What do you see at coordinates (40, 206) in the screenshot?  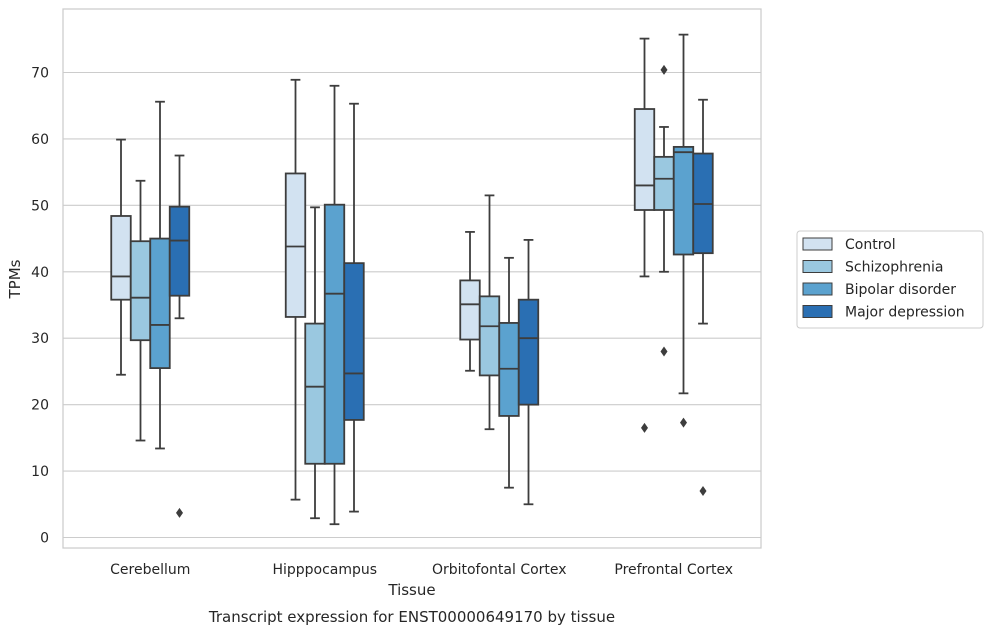 I see `y-tick-label: 50` at bounding box center [40, 206].